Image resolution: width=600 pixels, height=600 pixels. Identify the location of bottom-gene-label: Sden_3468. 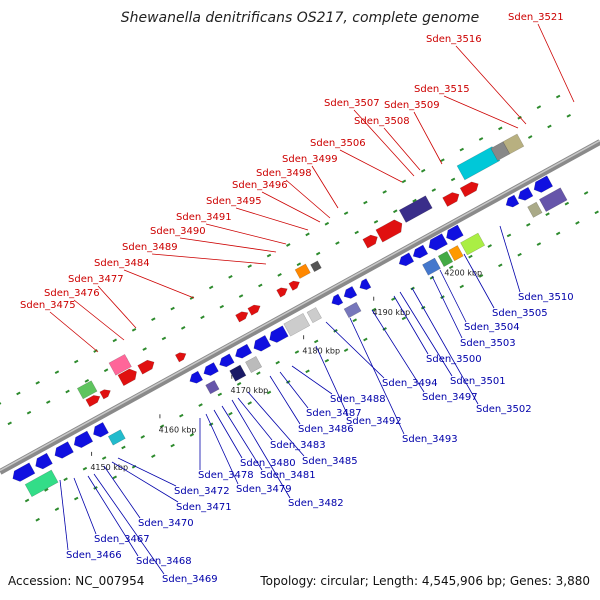
(164, 561).